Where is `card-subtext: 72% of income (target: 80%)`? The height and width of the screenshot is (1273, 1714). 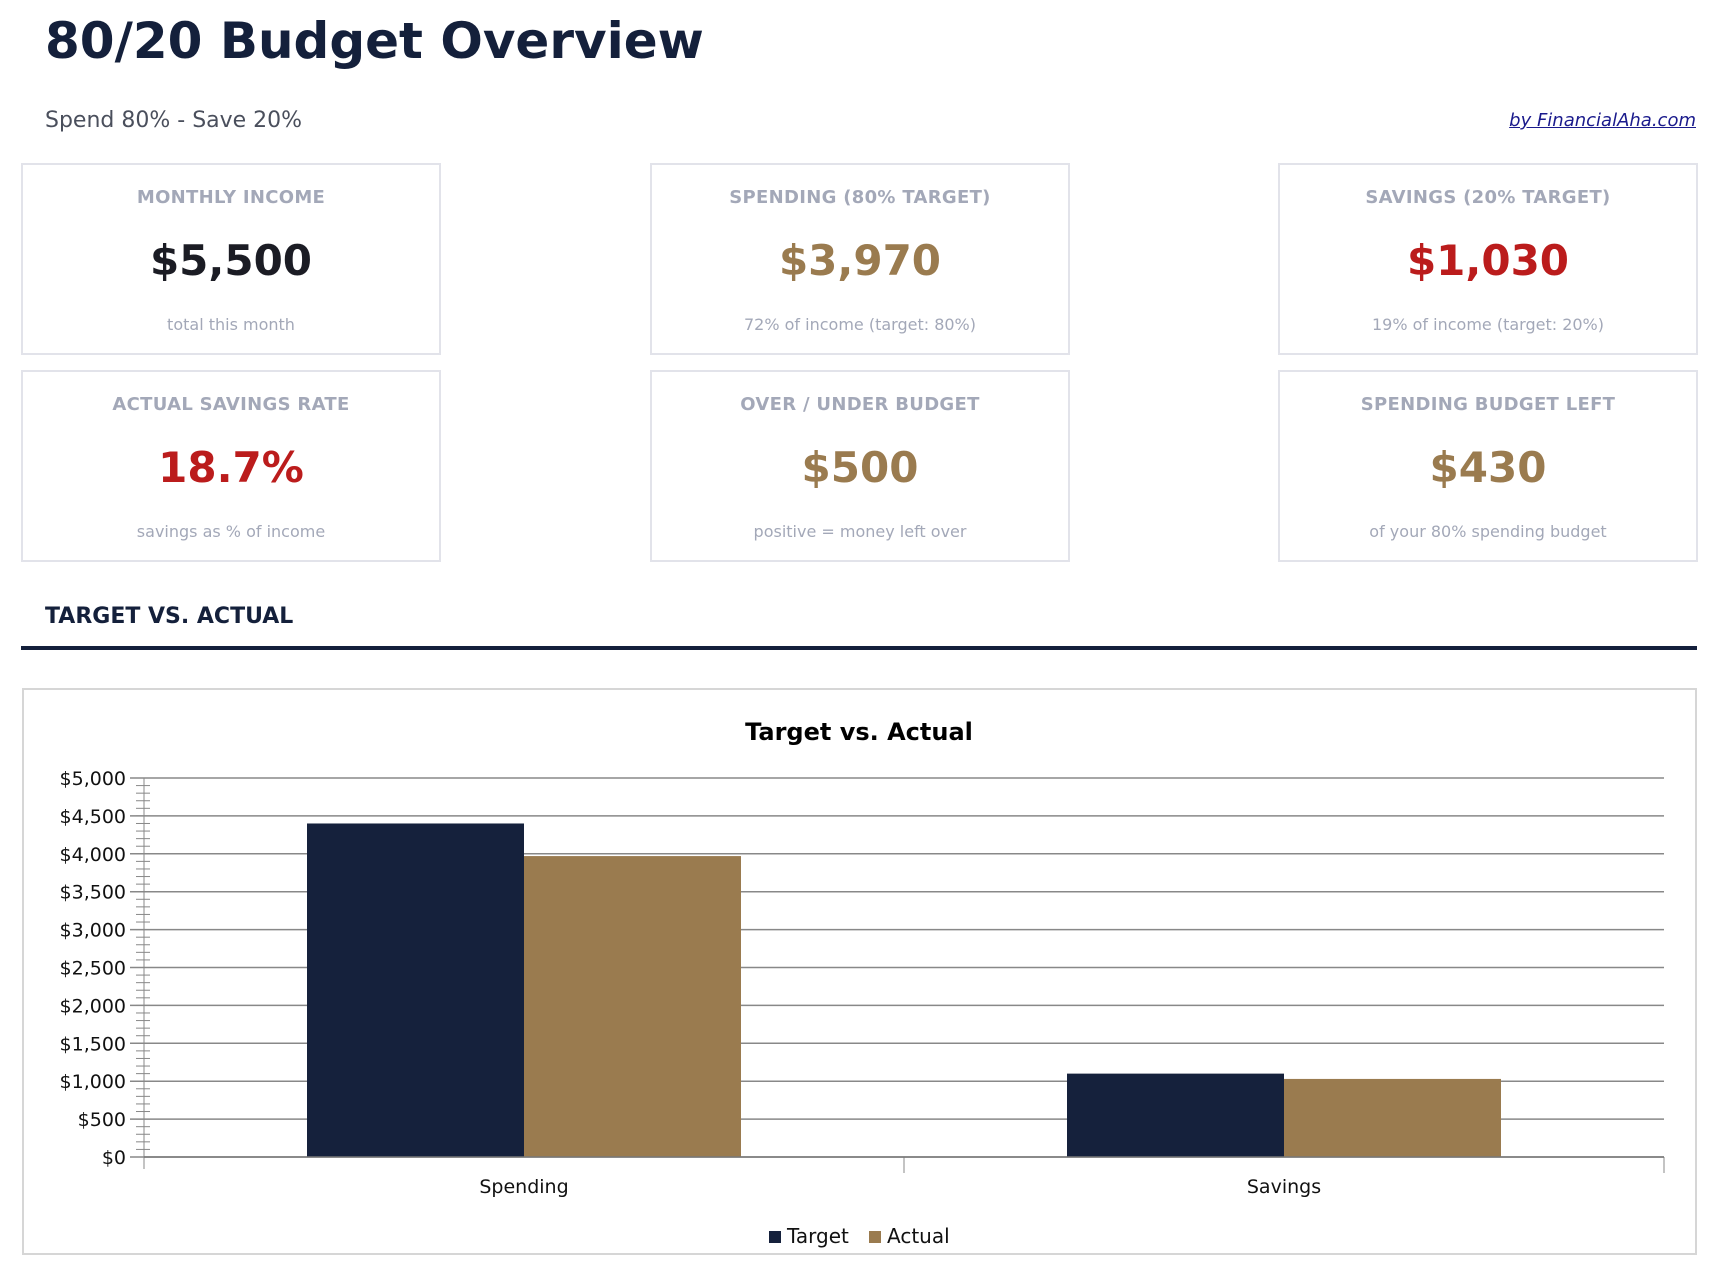 card-subtext: 72% of income (target: 80%) is located at coordinates (859, 324).